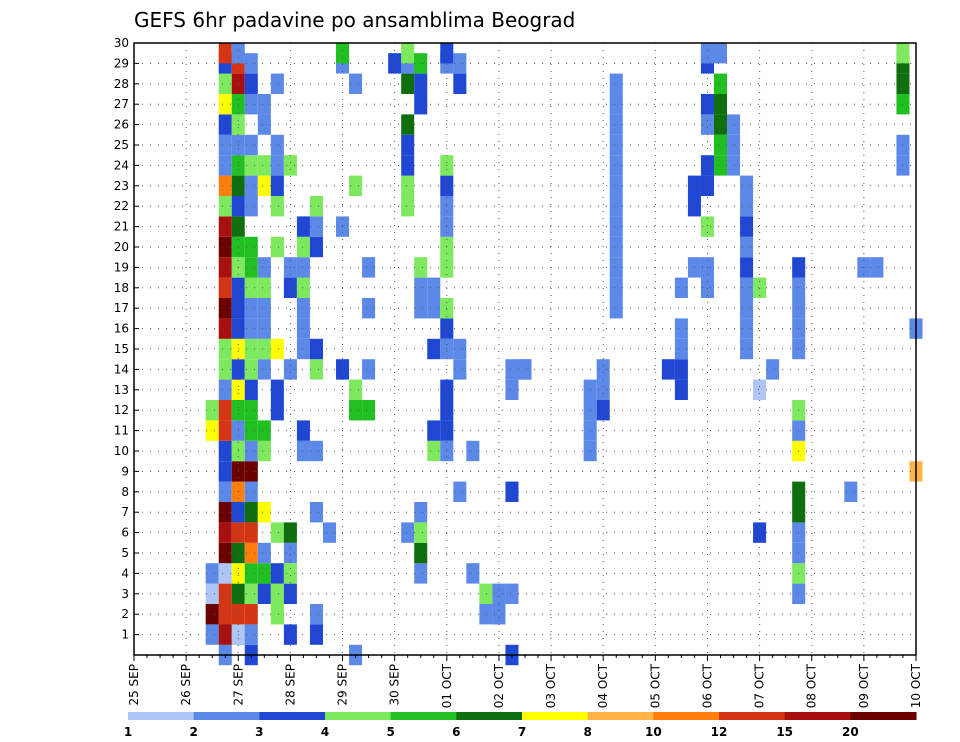  What do you see at coordinates (125, 533) in the screenshot?
I see `y-tick-label: 6` at bounding box center [125, 533].